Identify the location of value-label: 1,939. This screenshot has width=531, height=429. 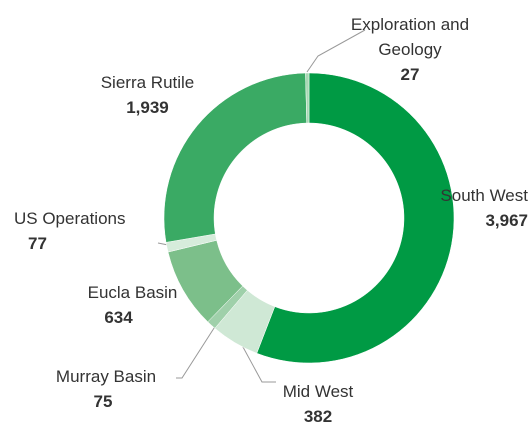
(147, 107).